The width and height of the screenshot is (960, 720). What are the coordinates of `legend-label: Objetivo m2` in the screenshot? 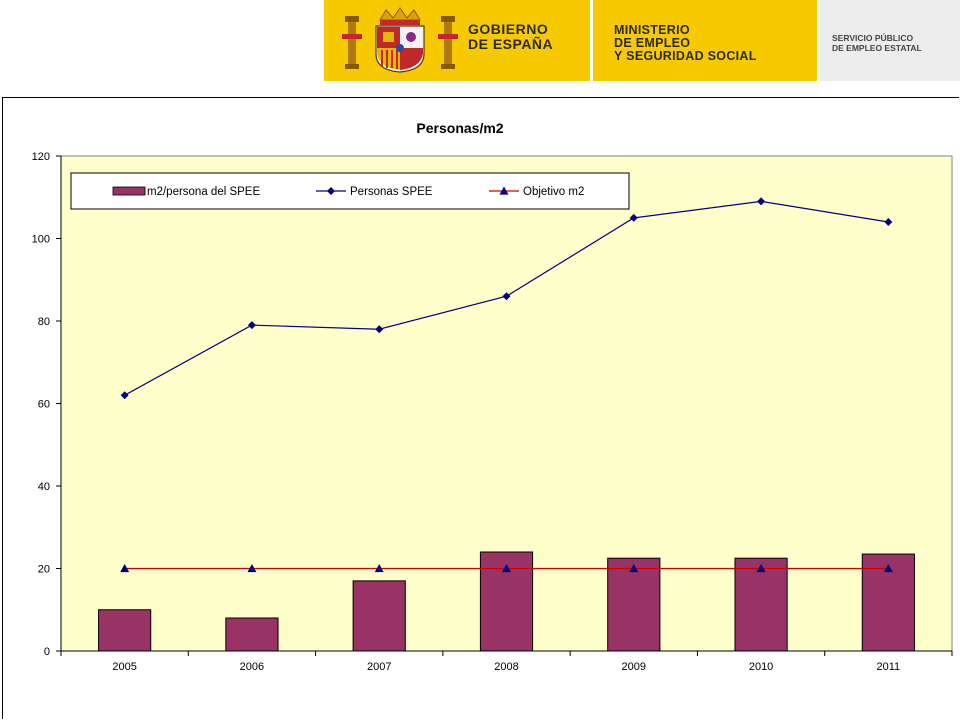 It's located at (553, 192).